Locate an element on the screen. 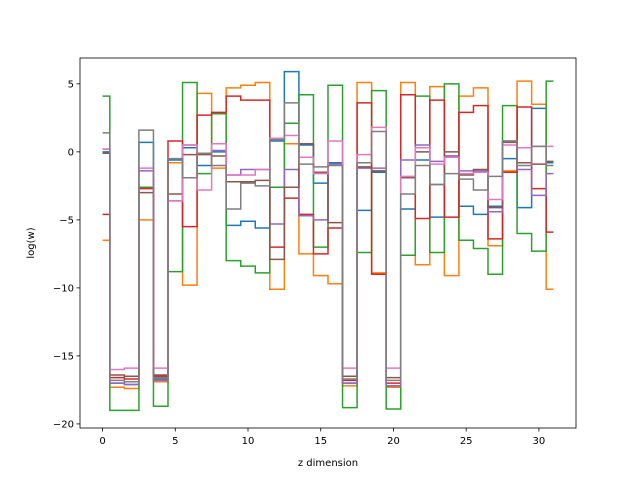  x-tick-label: 30 is located at coordinates (539, 441).